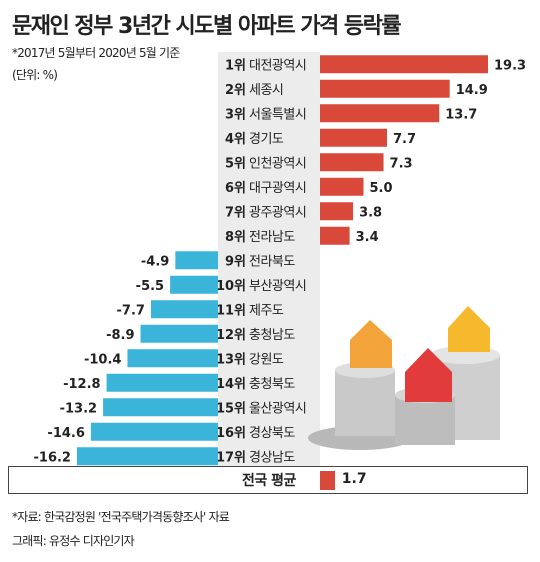 The height and width of the screenshot is (562, 540). I want to click on rank-label: 11위, so click(231, 310).